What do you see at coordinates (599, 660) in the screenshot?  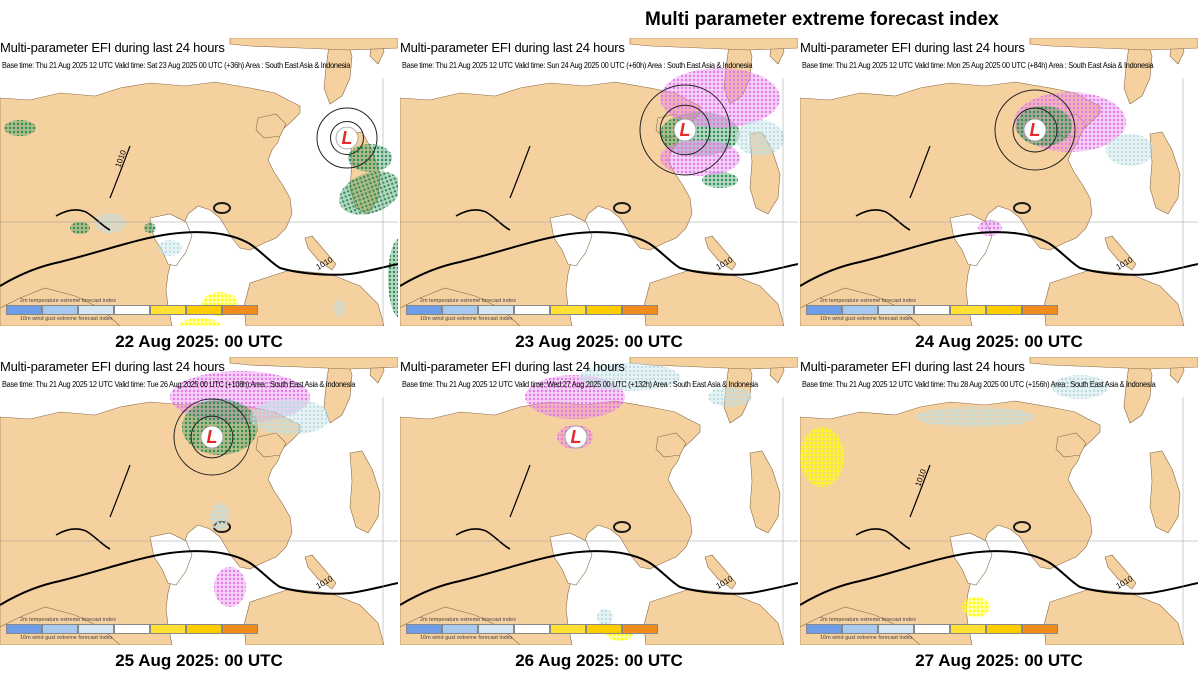 I see `panel-caption-5: 26 Aug 2025: 00 UTC` at bounding box center [599, 660].